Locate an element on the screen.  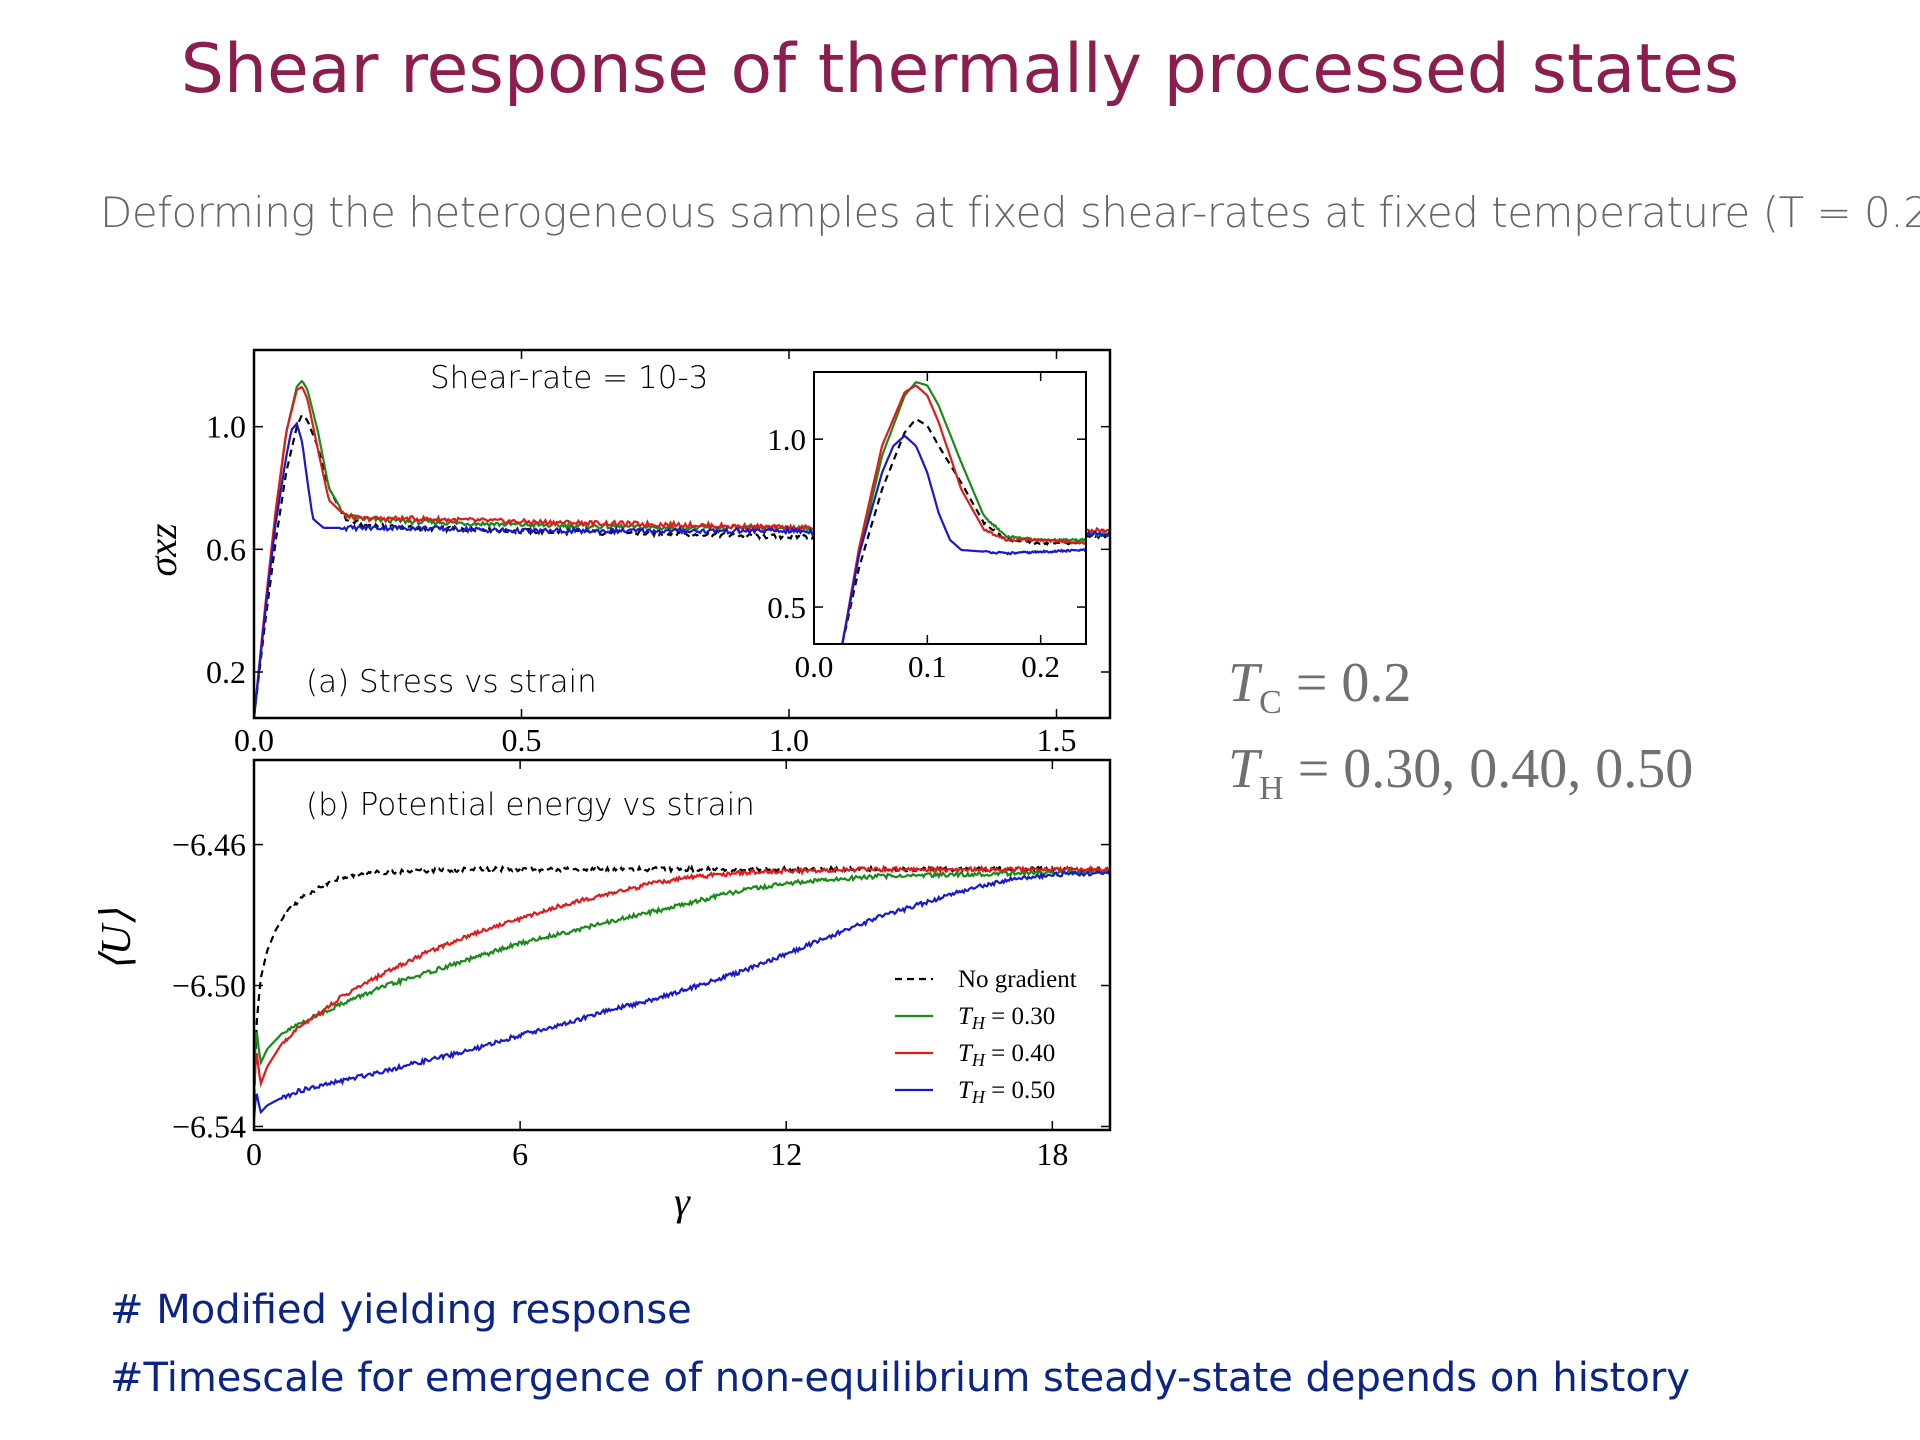
th-subscript: H is located at coordinates (1271, 789).